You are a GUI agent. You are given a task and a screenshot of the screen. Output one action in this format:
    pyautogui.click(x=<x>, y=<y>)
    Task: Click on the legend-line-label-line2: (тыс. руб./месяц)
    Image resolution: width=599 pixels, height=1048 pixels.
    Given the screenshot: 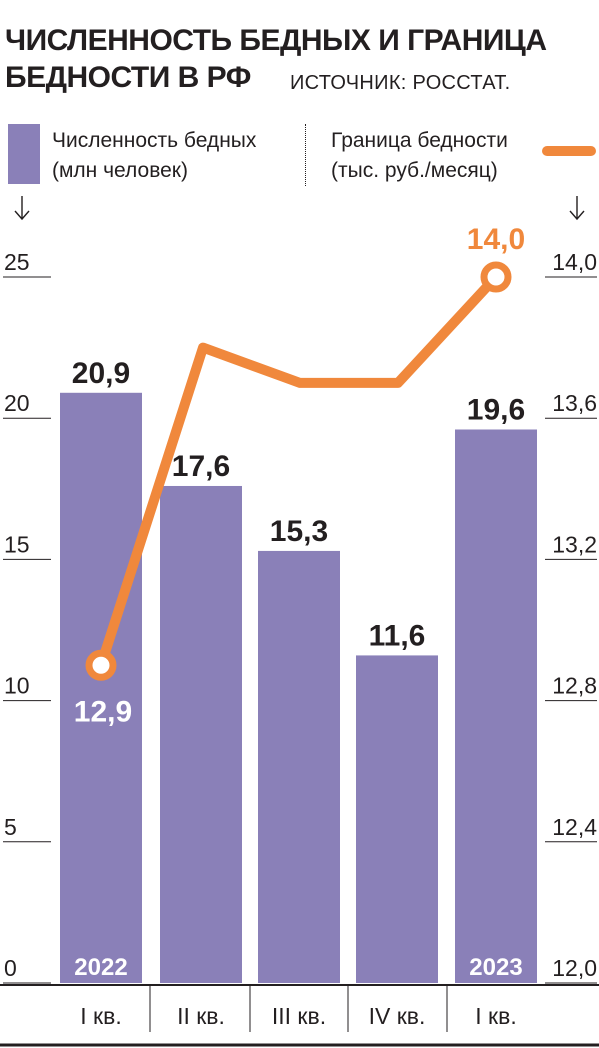 What is the action you would take?
    pyautogui.click(x=414, y=170)
    